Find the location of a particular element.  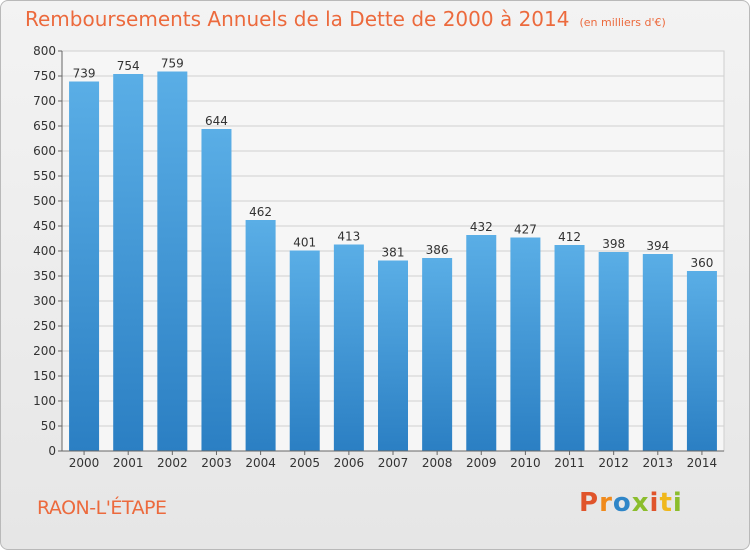

data-label-2014: 360 is located at coordinates (701, 263).